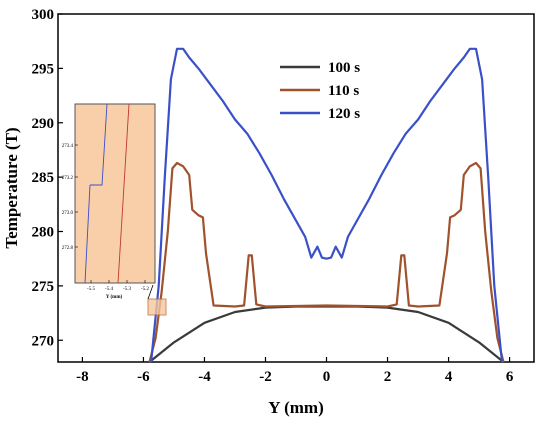 This screenshot has height=422, width=550. I want to click on inset-background, so click(115, 193).